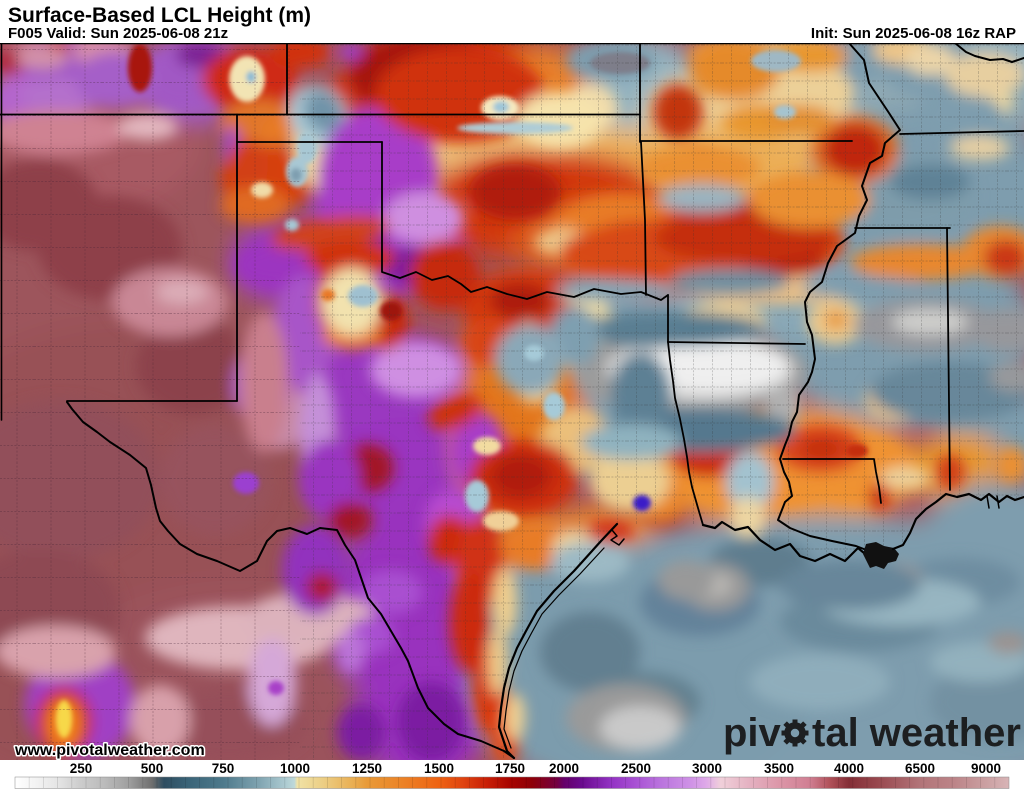 The height and width of the screenshot is (791, 1024). I want to click on svg-text: 3500, so click(779, 768).